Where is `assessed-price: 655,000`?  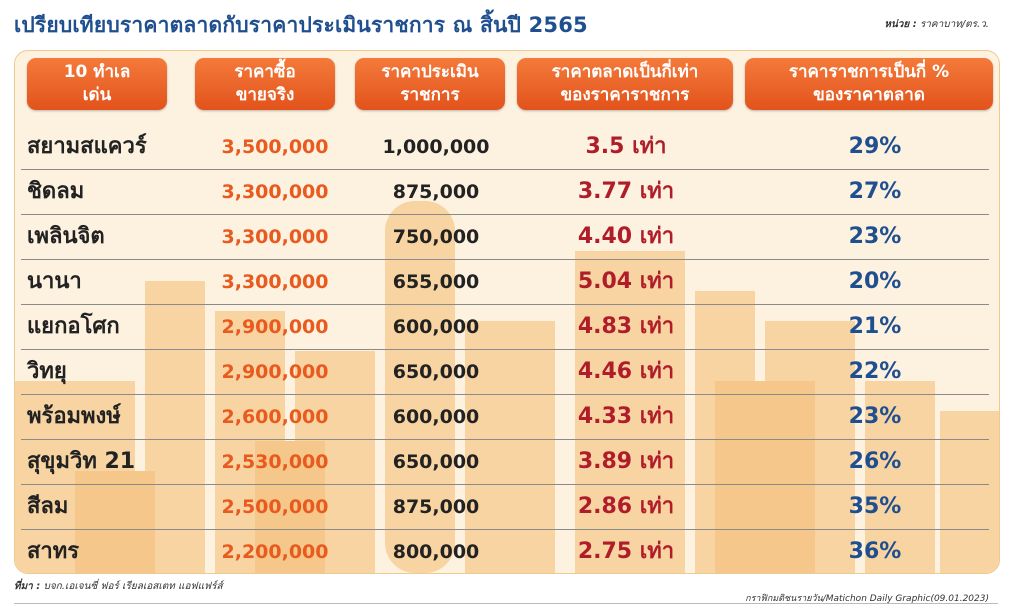 assessed-price: 655,000 is located at coordinates (436, 282).